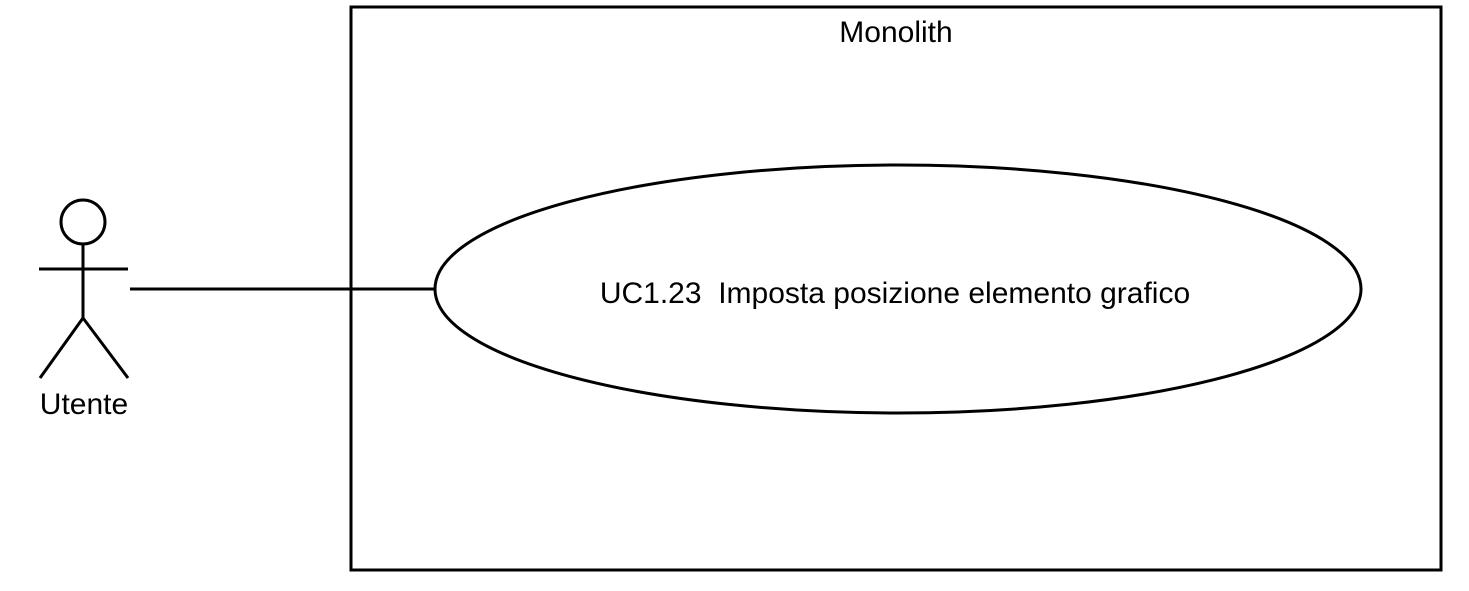 This screenshot has height=591, width=1469. I want to click on actor-head, so click(83, 222).